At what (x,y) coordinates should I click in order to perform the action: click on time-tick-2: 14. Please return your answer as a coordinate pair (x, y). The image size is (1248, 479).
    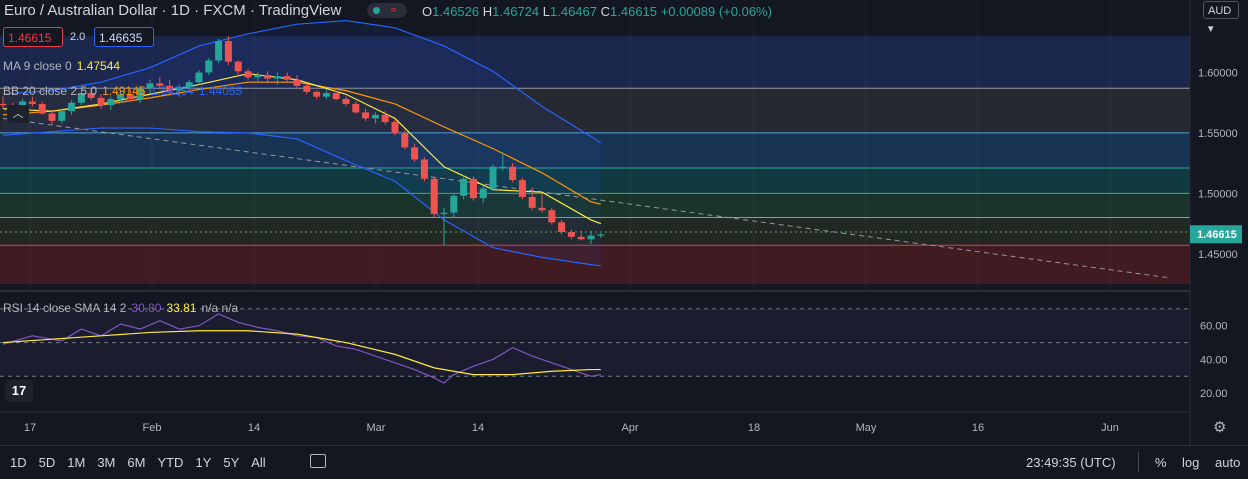
    Looking at the image, I should click on (254, 428).